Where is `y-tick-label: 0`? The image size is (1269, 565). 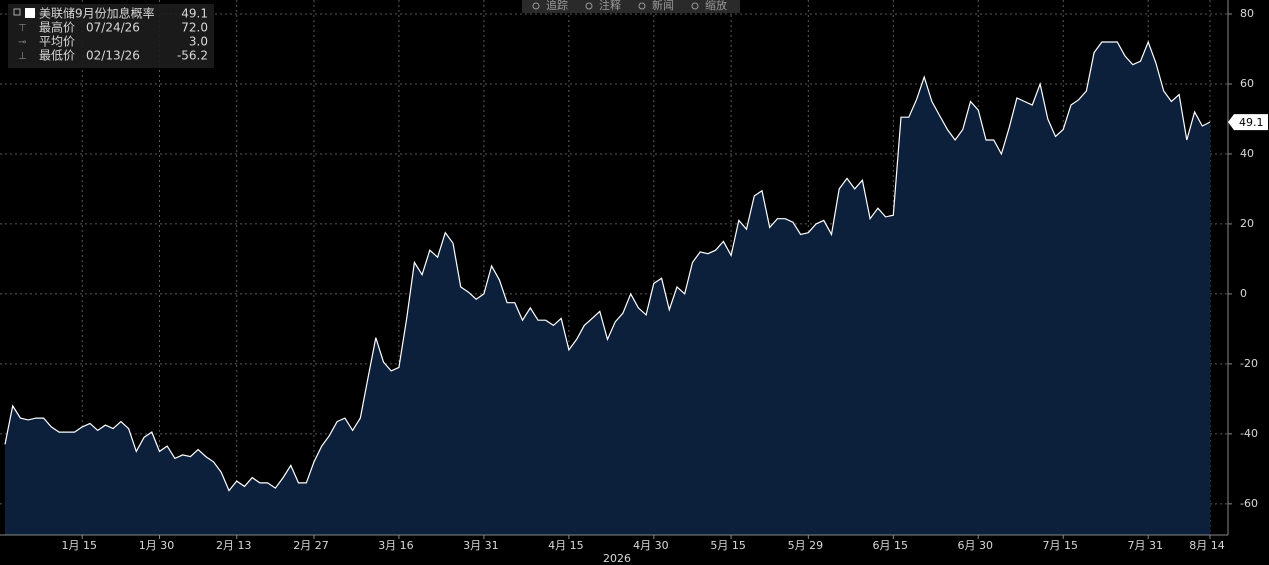
y-tick-label: 0 is located at coordinates (1243, 293).